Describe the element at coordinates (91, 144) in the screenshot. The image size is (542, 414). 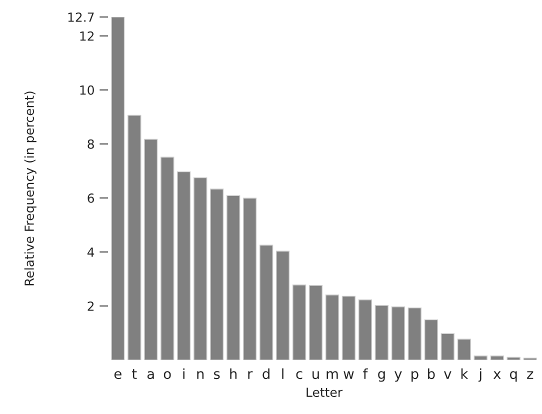
I see `y-tick-label: 8` at that location.